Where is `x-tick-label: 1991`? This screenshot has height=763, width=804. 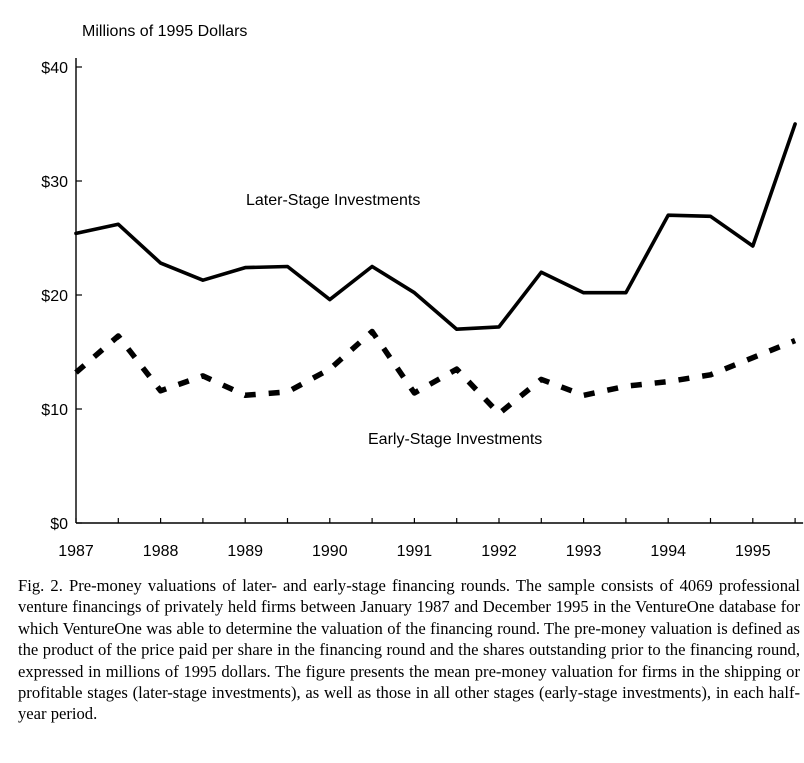
x-tick-label: 1991 is located at coordinates (415, 551).